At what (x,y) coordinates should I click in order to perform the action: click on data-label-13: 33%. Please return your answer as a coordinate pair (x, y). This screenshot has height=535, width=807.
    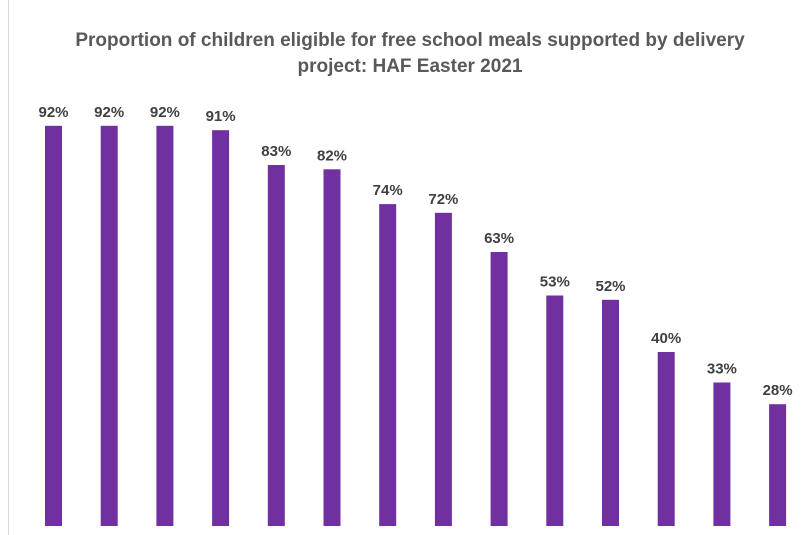
    Looking at the image, I should click on (722, 369).